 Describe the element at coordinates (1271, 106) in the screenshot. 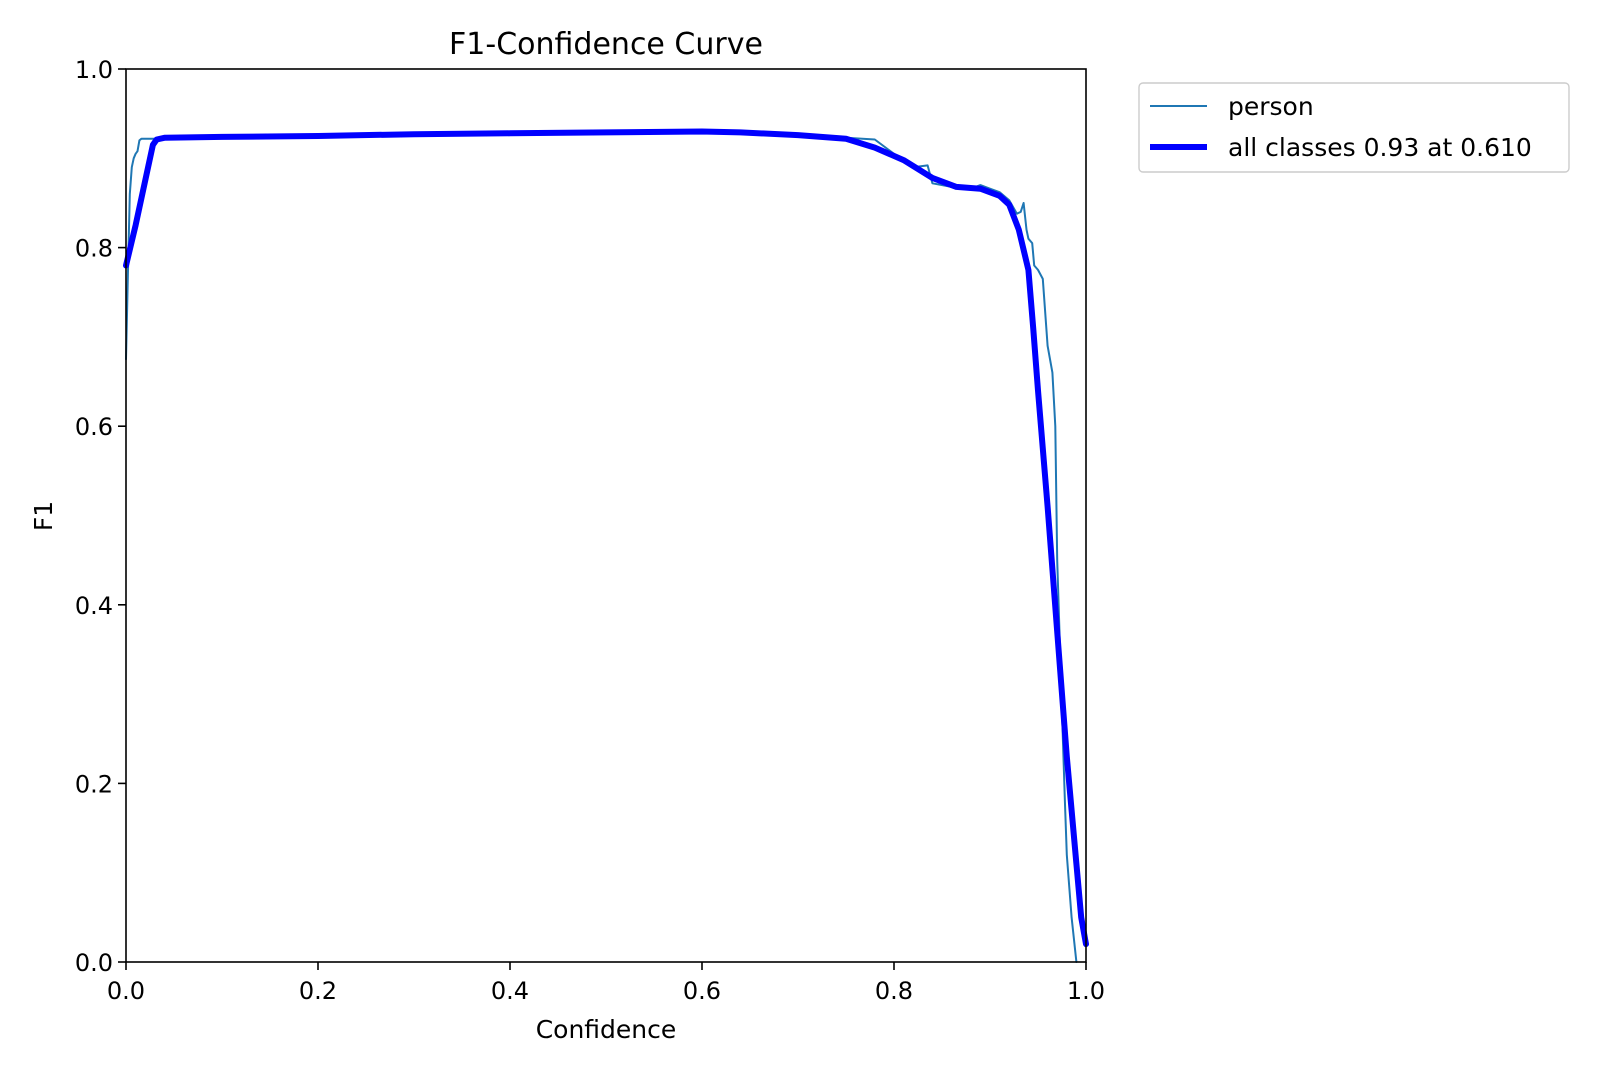

I see `legend-label-person: person` at that location.